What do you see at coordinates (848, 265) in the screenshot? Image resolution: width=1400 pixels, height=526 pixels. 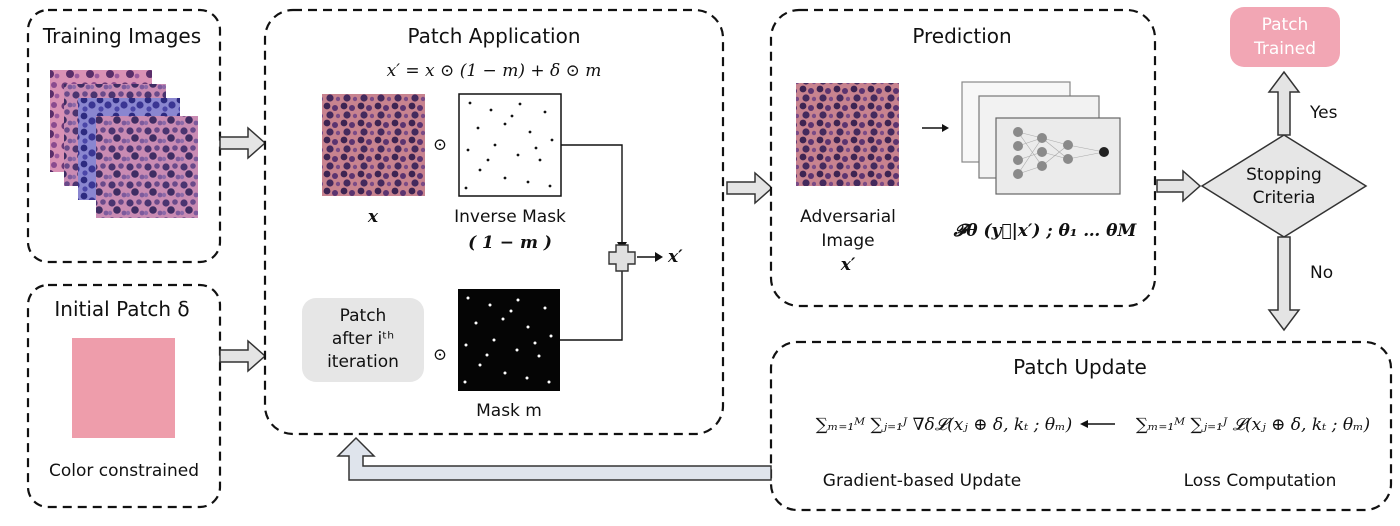 I see `adversarial-line3: x′` at bounding box center [848, 265].